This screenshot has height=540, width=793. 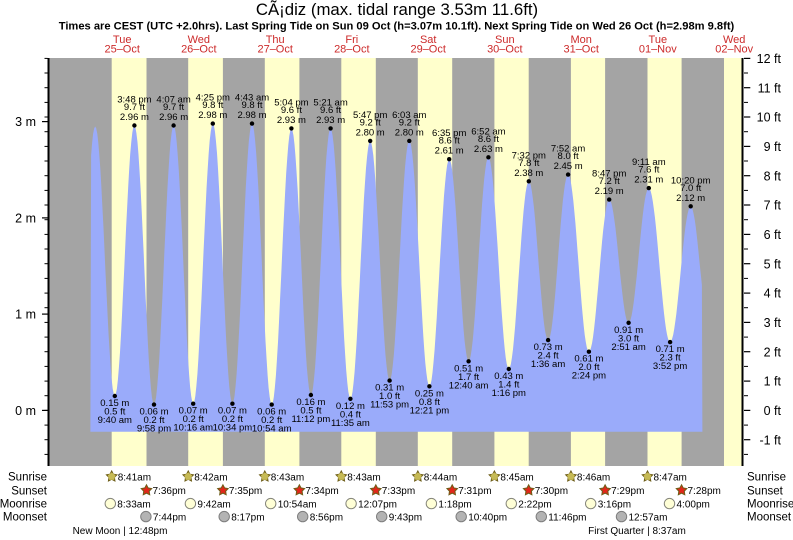 I want to click on svg-text: 0.07 m, so click(x=193, y=411).